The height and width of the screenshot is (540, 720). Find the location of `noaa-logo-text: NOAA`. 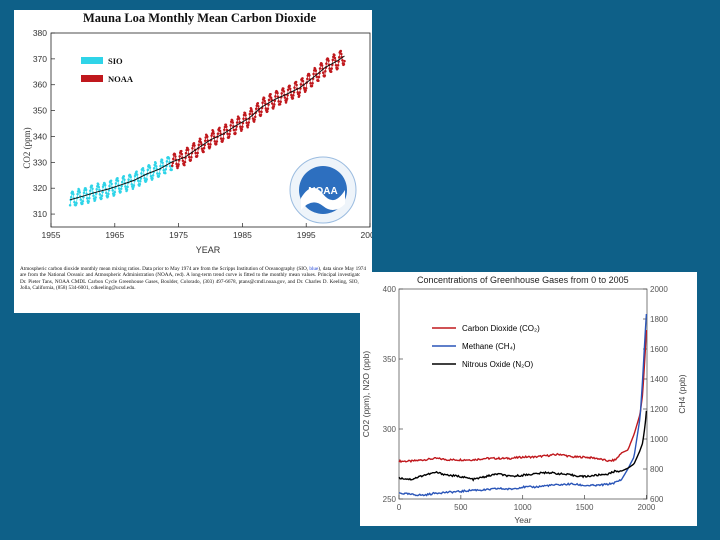

noaa-logo-text: NOAA is located at coordinates (322, 191).